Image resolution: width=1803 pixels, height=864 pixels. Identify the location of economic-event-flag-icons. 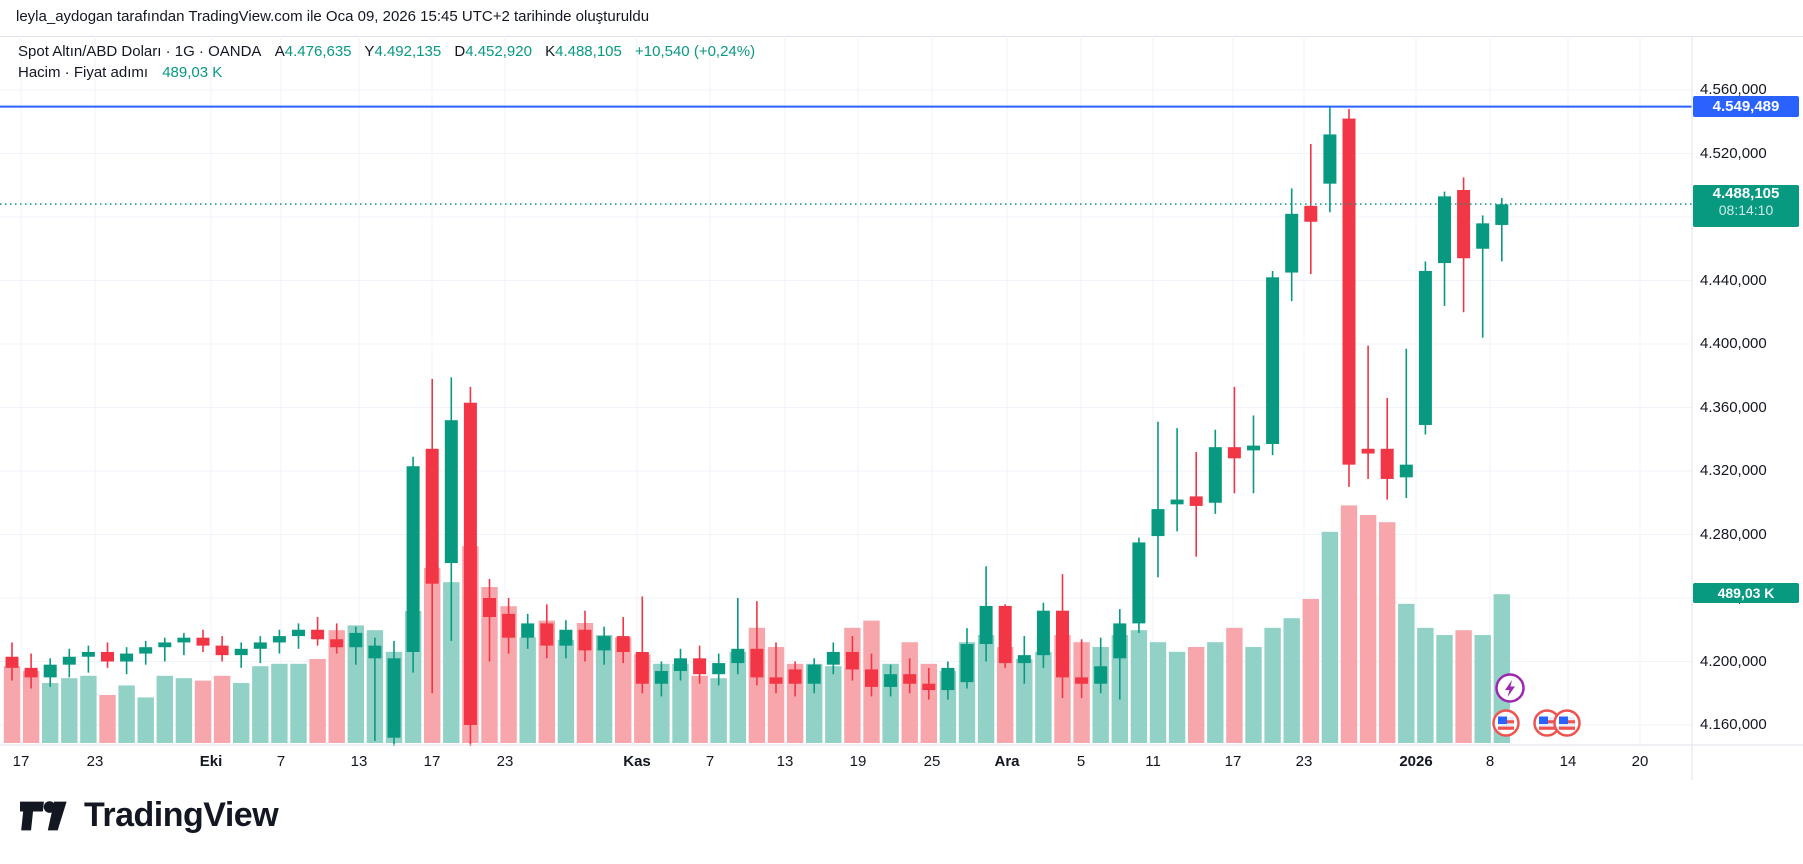
(1537, 724).